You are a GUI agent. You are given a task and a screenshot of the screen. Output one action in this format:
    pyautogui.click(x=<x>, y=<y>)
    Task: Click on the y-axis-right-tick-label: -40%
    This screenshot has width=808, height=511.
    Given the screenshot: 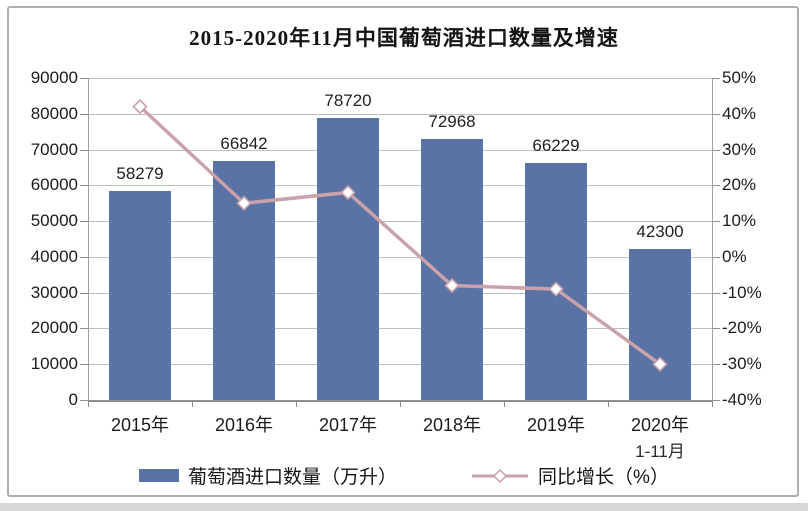 What is the action you would take?
    pyautogui.click(x=742, y=399)
    